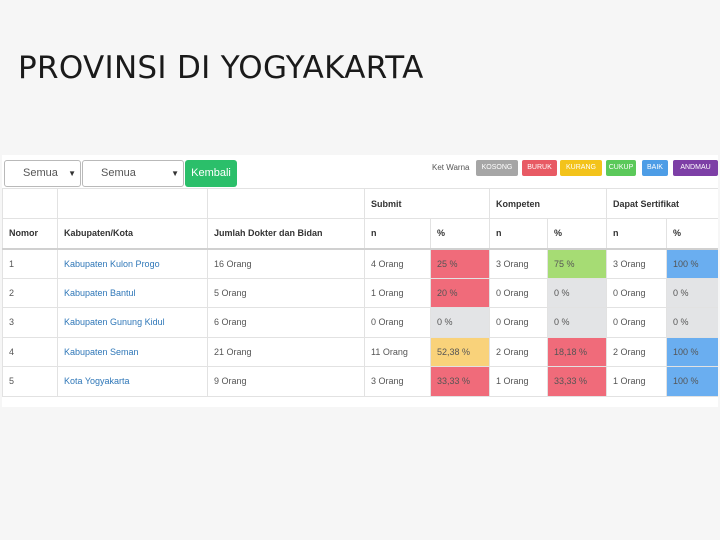  I want to click on legend-kosong-badge: KOSONG, so click(497, 168).